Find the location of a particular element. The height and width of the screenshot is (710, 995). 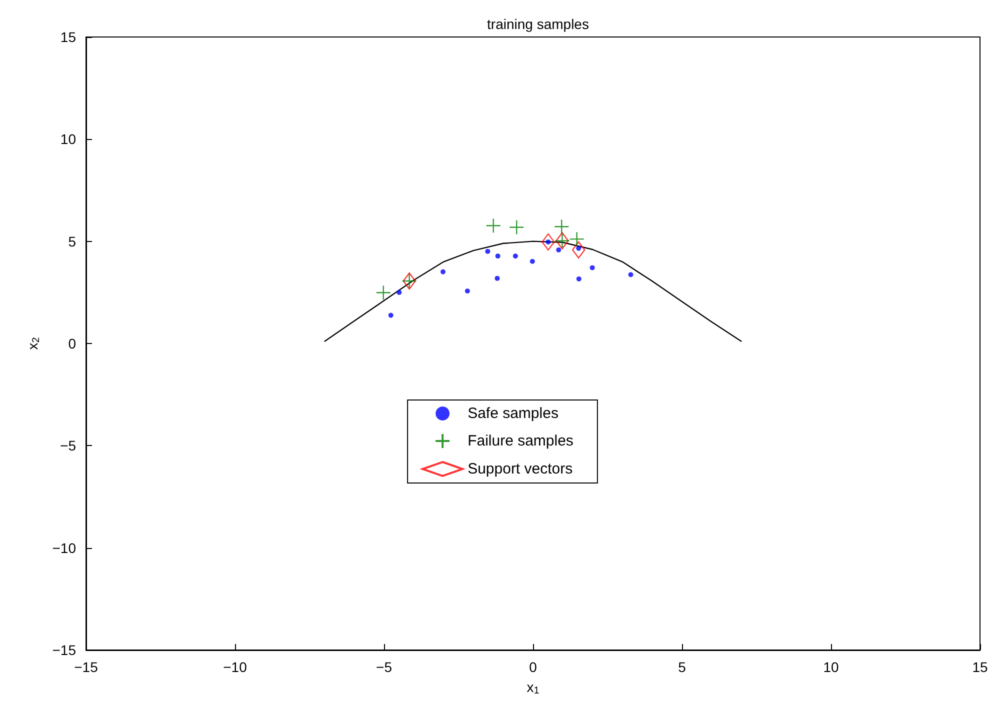

x-tick-label: −10 is located at coordinates (235, 667).